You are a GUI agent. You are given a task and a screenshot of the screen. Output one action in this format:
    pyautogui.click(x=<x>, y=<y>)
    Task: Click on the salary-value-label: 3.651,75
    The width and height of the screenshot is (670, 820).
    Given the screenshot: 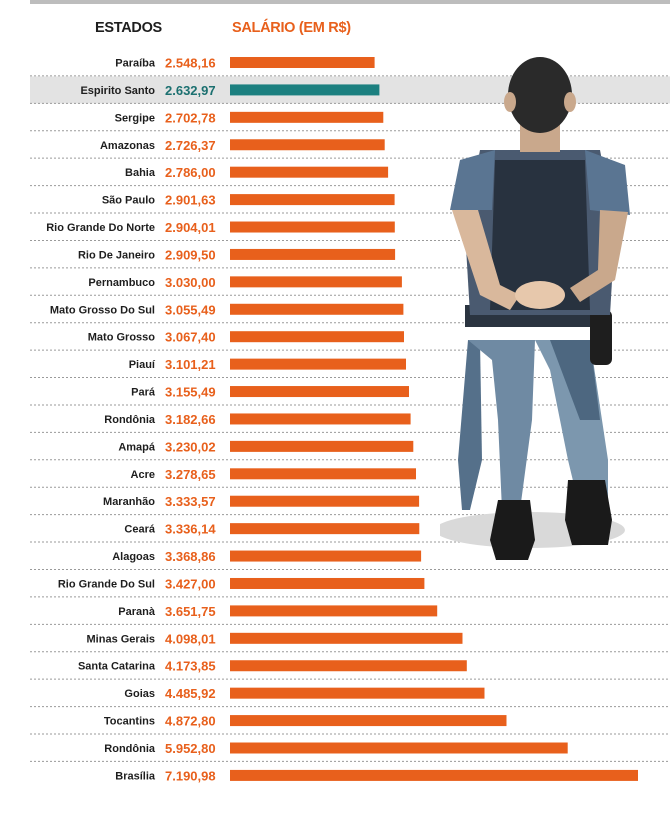 What is the action you would take?
    pyautogui.click(x=190, y=611)
    